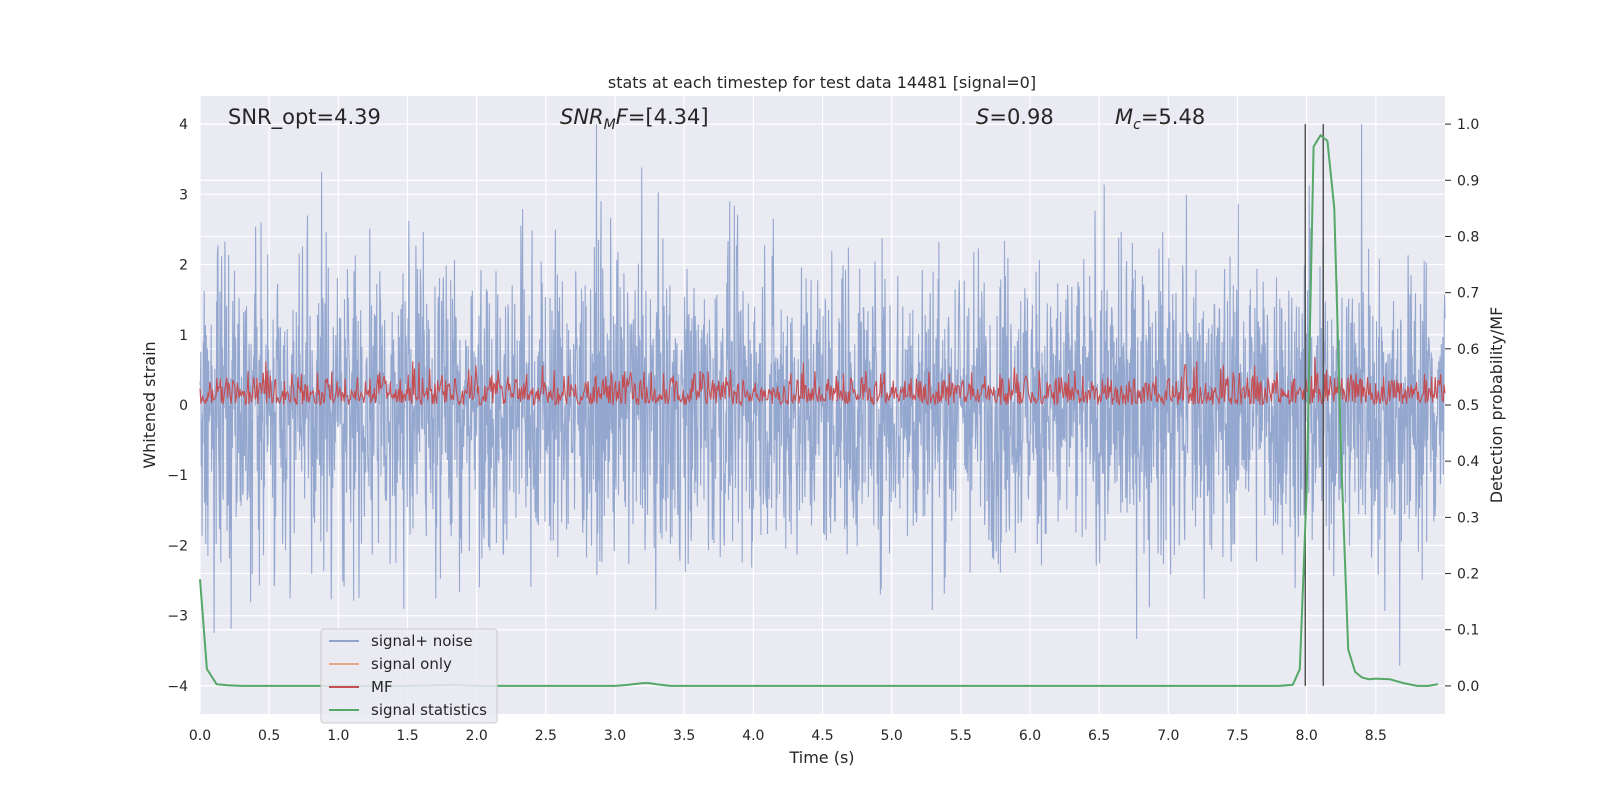 This screenshot has height=800, width=1600. I want to click on y-right-tick-label: 0.6, so click(1468, 350).